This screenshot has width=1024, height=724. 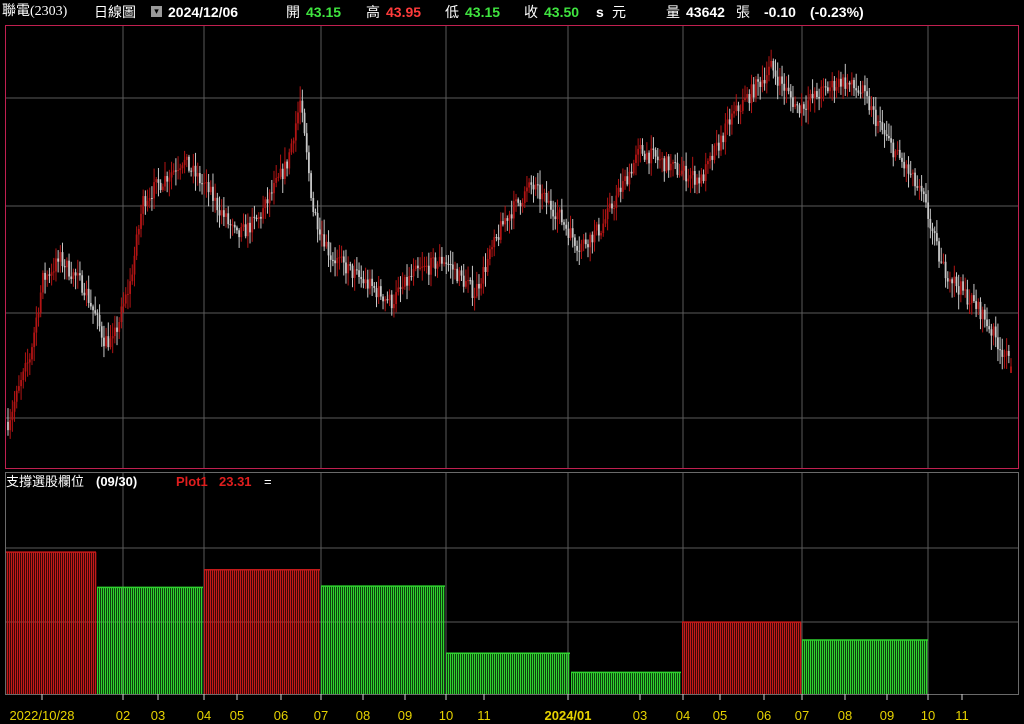 What do you see at coordinates (600, 12) in the screenshot?
I see `close-suffix: s` at bounding box center [600, 12].